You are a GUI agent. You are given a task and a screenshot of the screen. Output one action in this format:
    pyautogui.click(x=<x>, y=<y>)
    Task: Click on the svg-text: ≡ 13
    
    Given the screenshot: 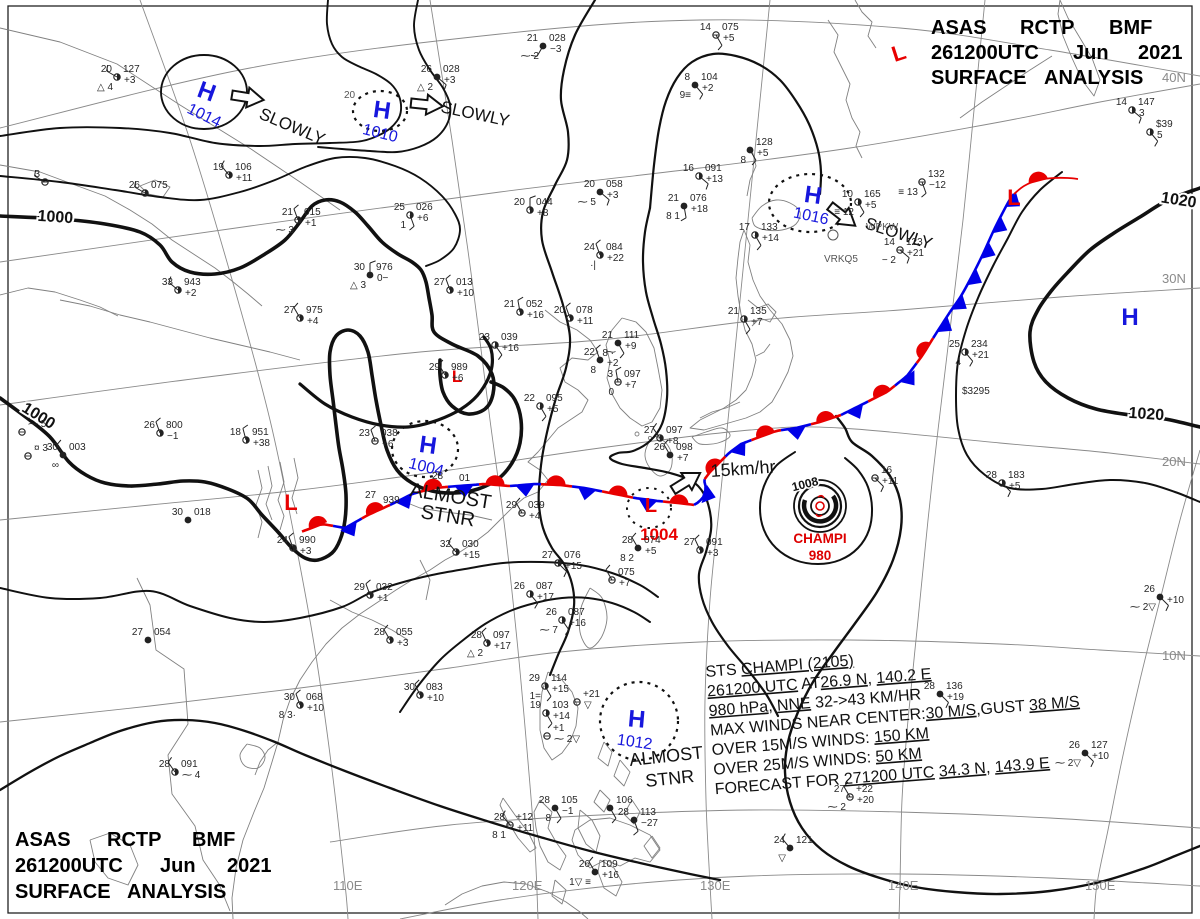 What is the action you would take?
    pyautogui.click(x=908, y=192)
    